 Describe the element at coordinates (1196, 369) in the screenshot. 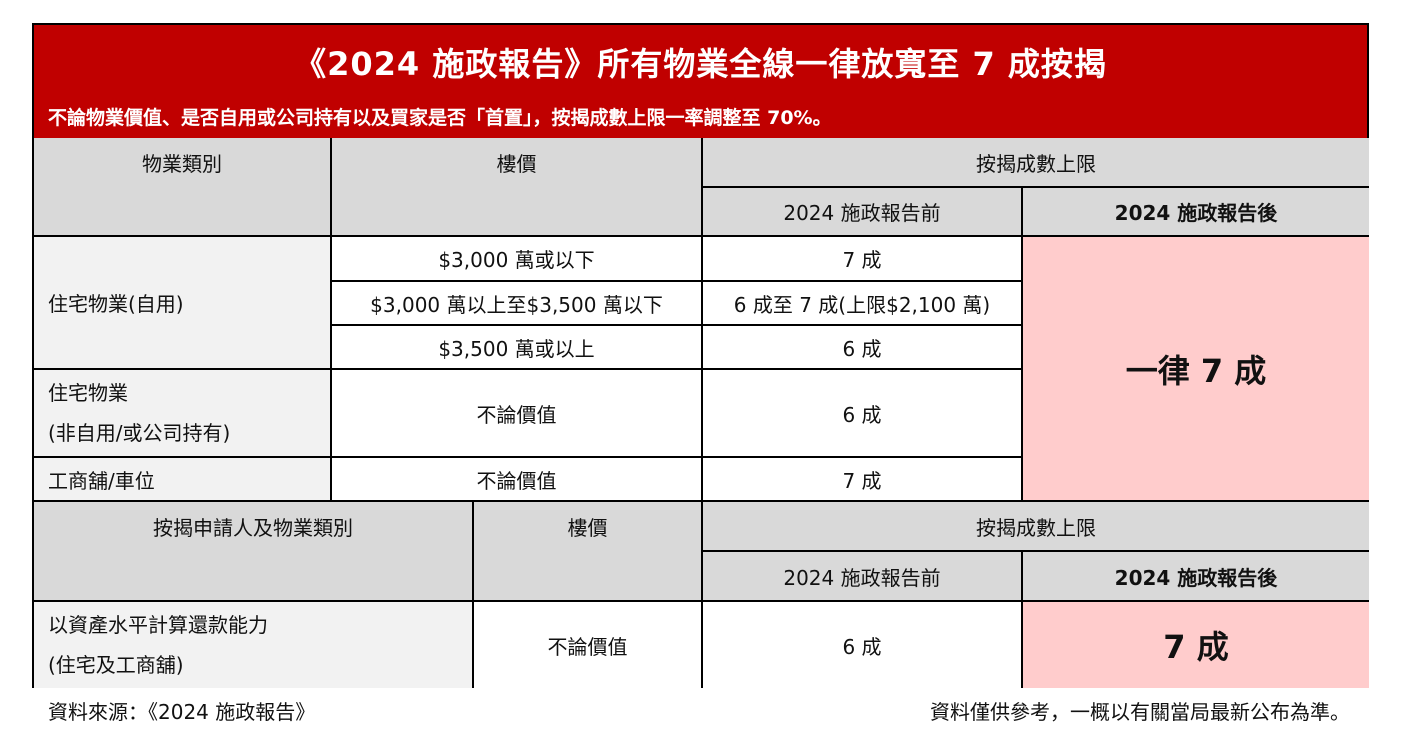

I see `after-cell-uniform-70: 一律 7 成` at that location.